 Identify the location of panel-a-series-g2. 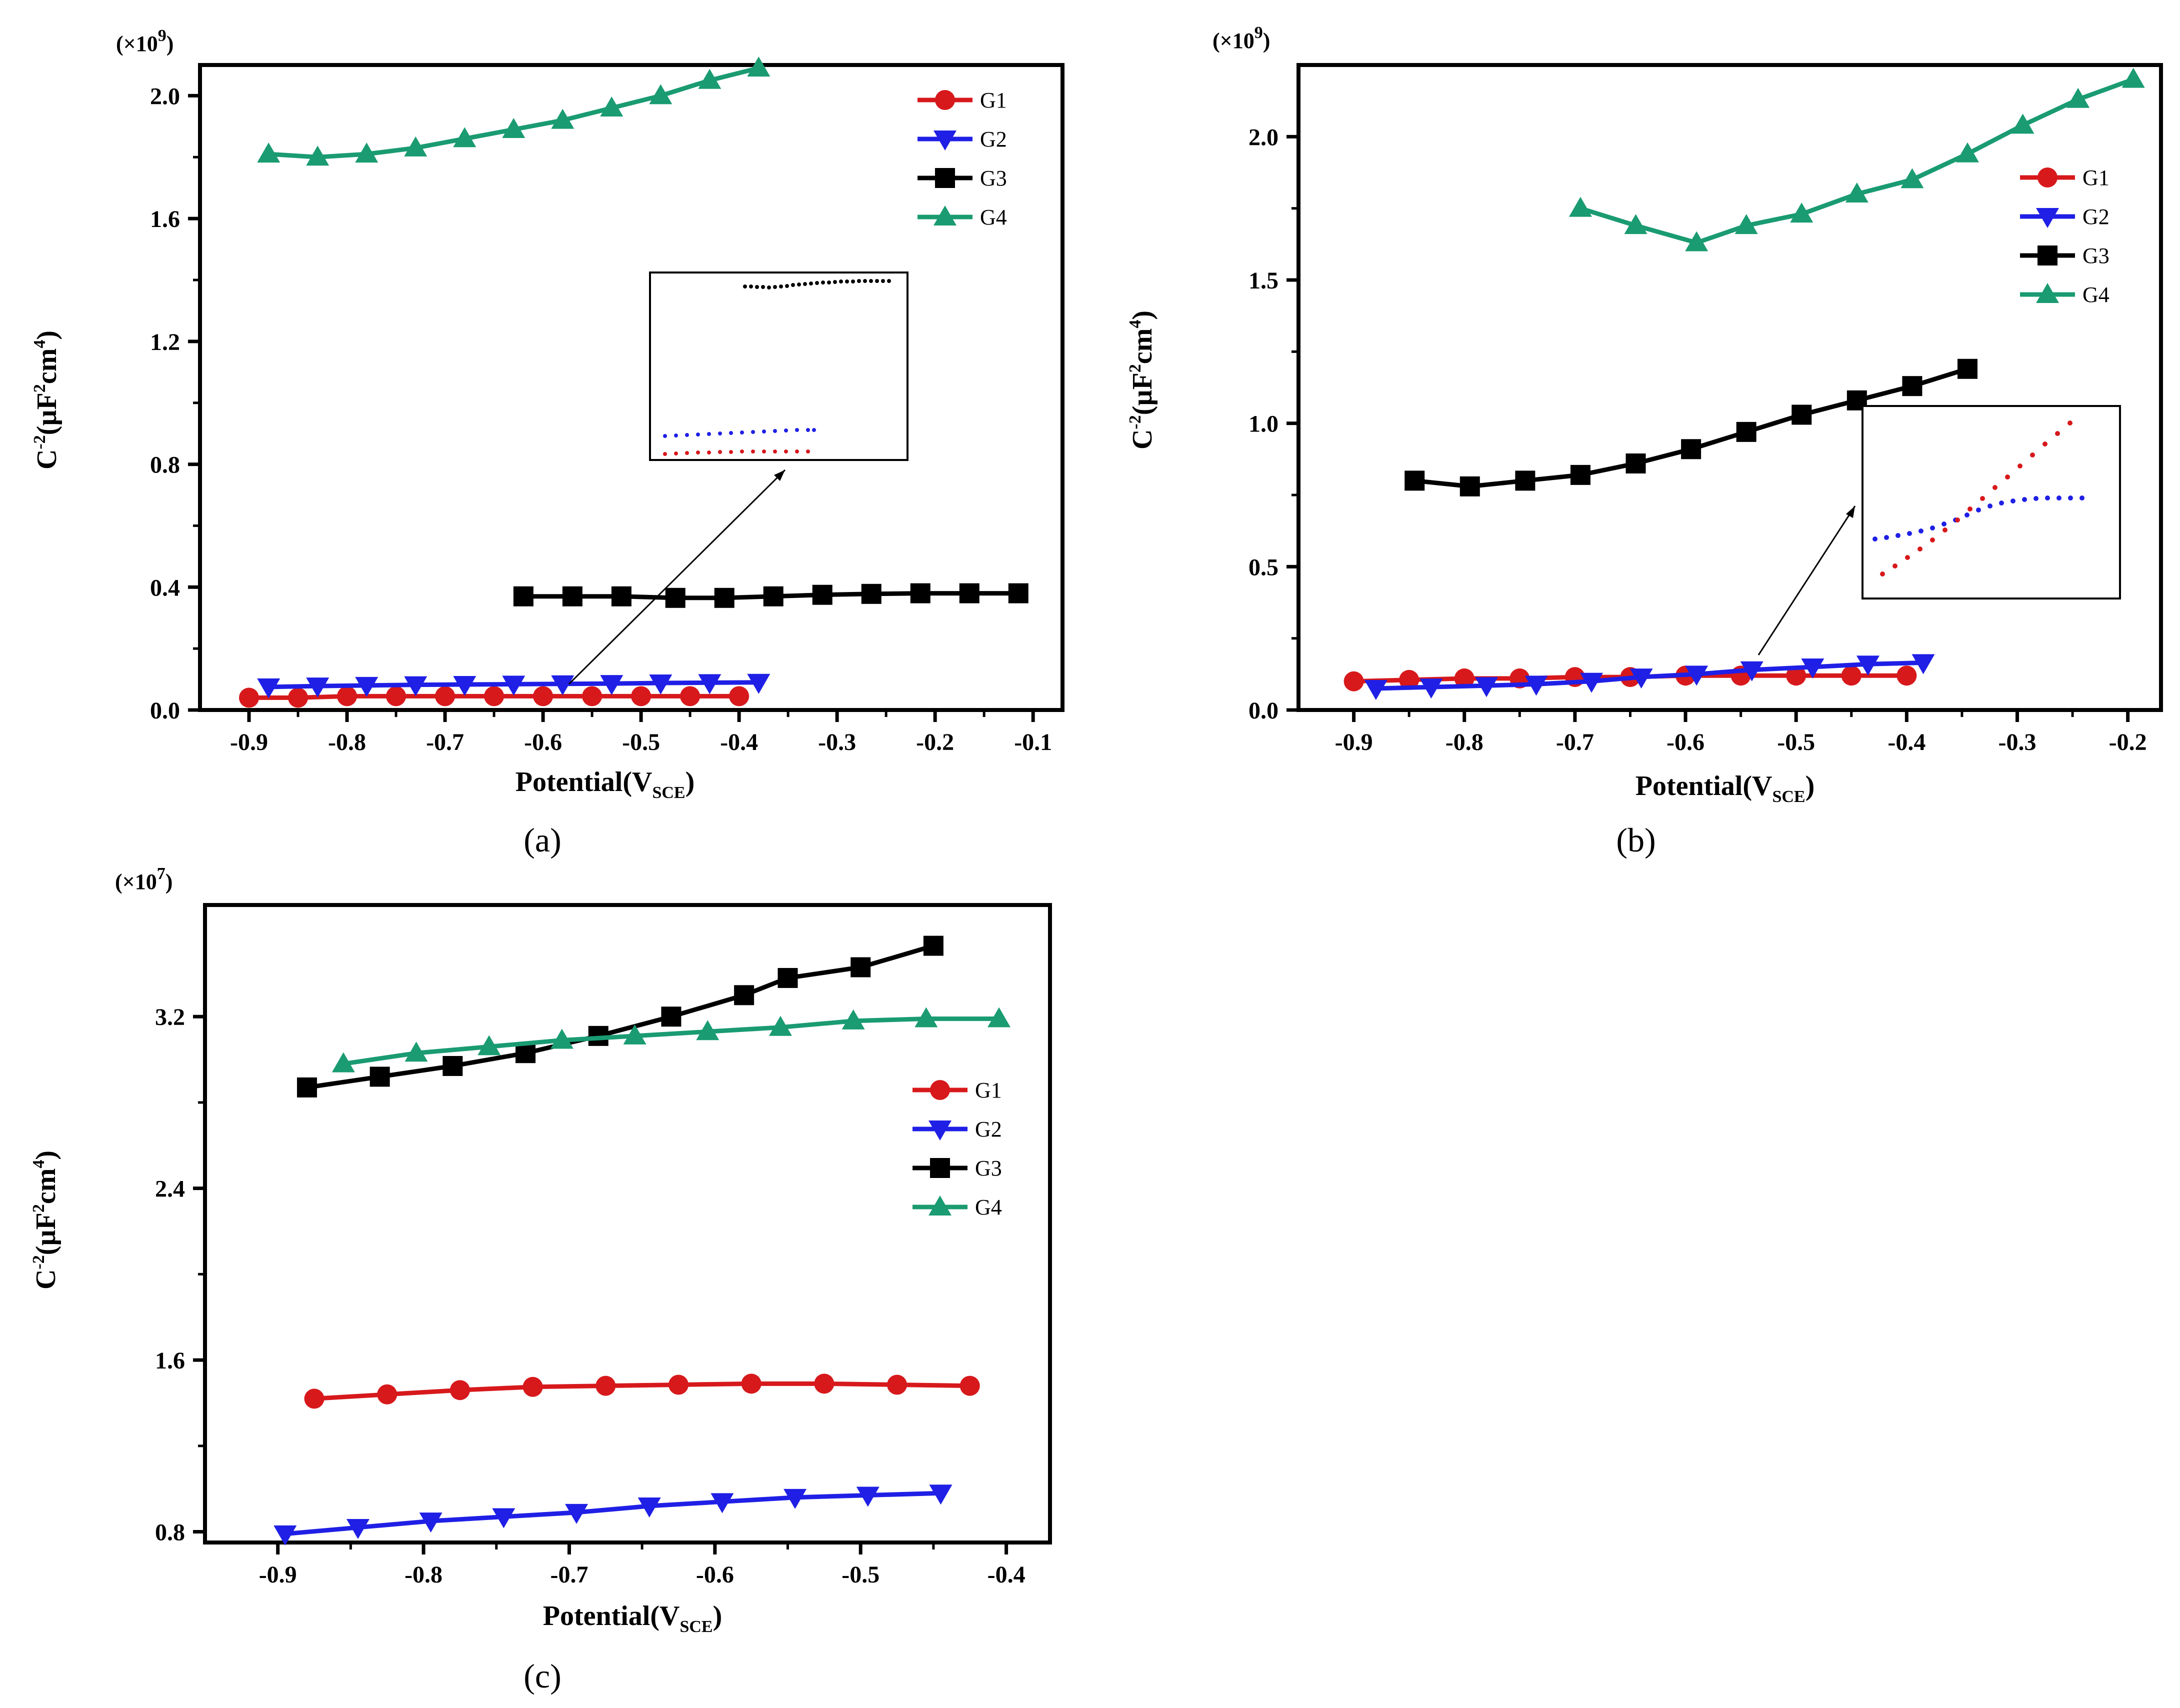
(513, 686).